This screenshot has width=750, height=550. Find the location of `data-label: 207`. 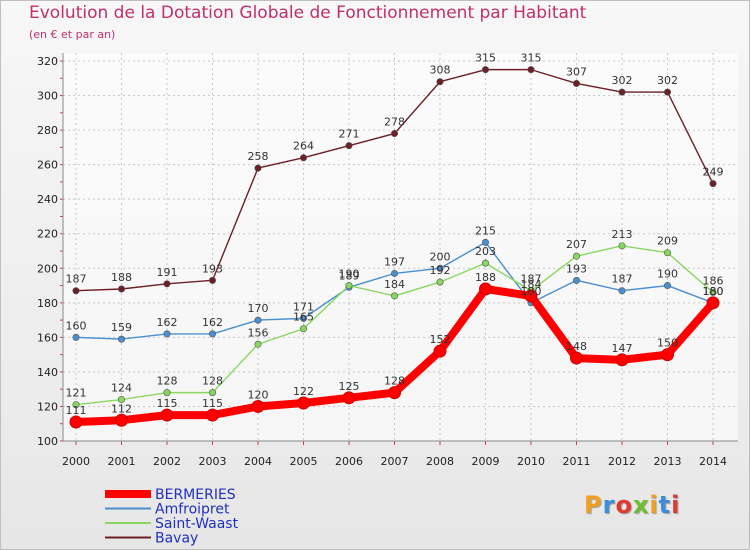

data-label: 207 is located at coordinates (576, 244).